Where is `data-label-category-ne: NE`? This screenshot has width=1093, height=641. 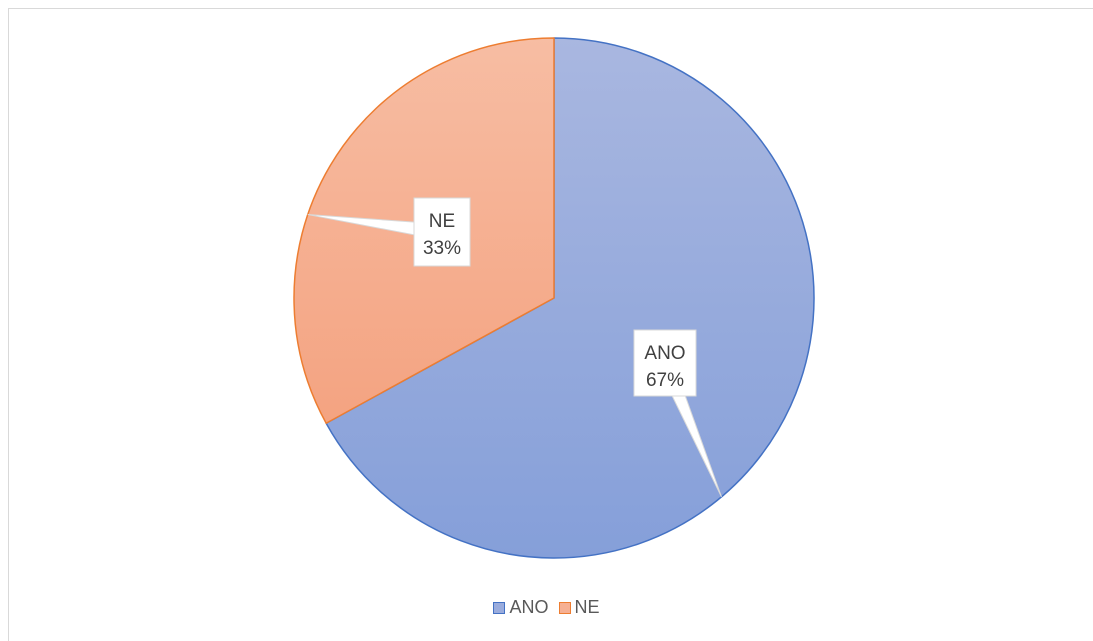
data-label-category-ne: NE is located at coordinates (442, 221).